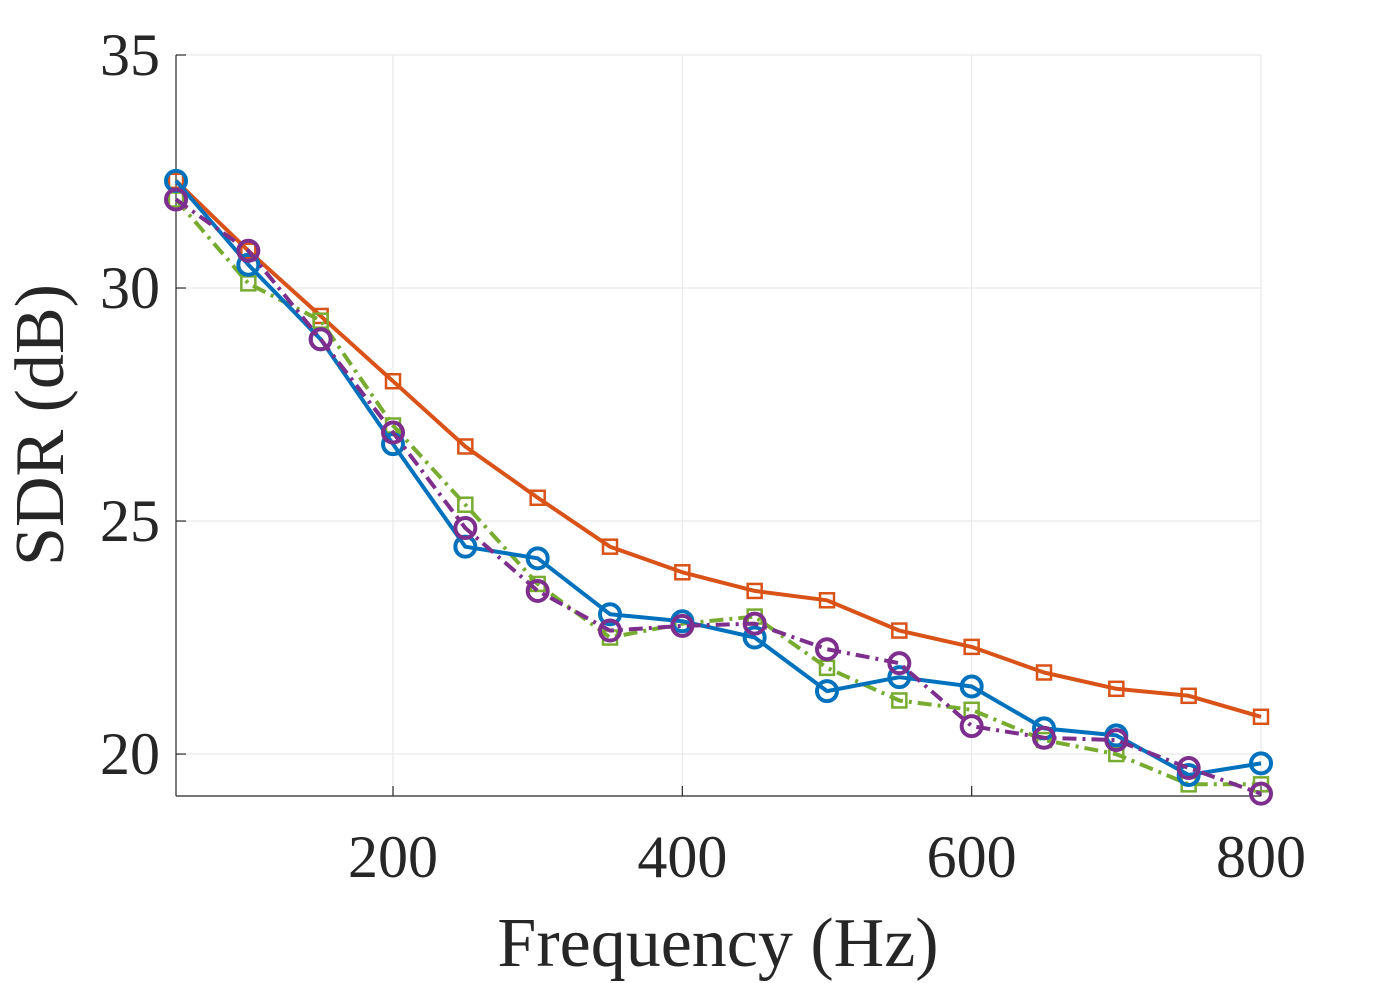 The width and height of the screenshot is (1396, 983). I want to click on y-tick-label: 30, so click(130, 288).